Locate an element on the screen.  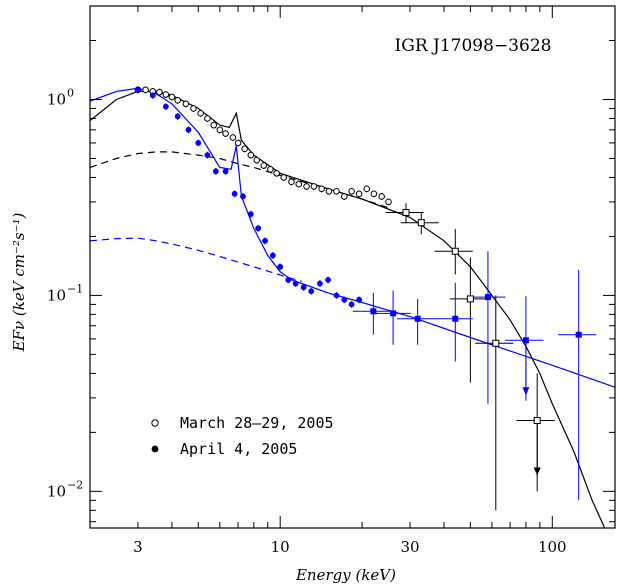
x-axis-title: Energy (keV) is located at coordinates (345, 575).